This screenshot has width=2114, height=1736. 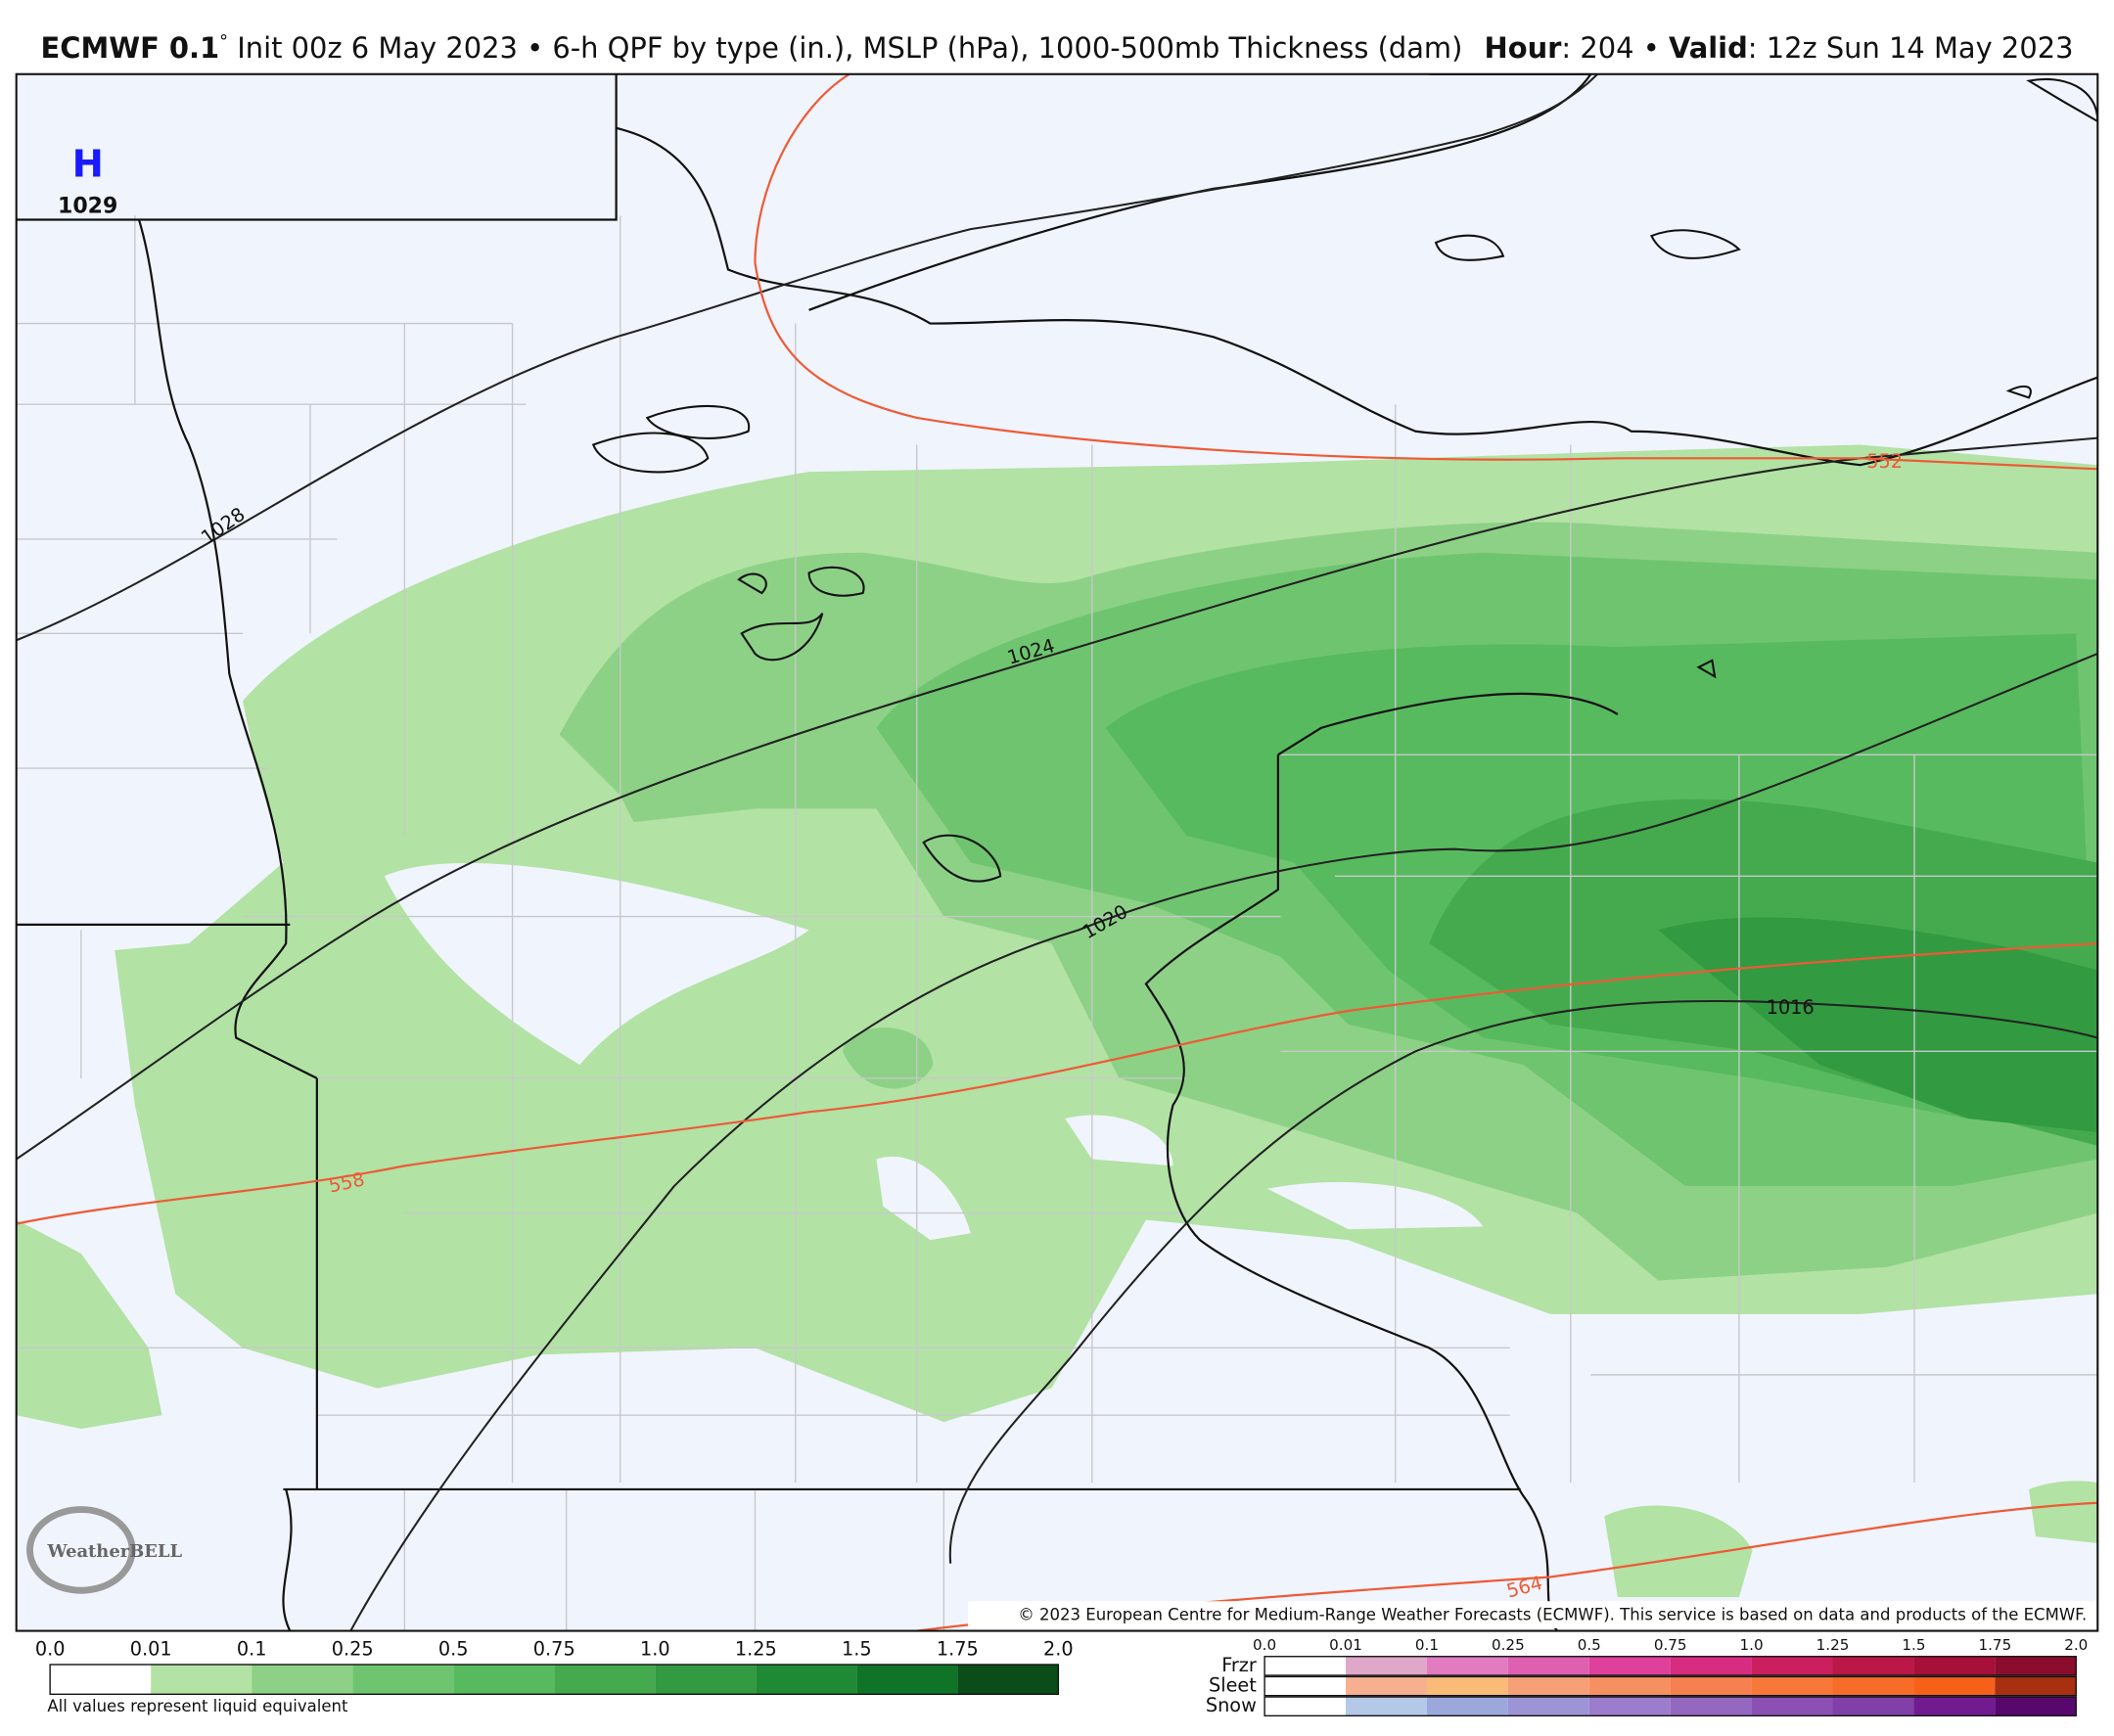 What do you see at coordinates (373, 48) in the screenshot?
I see `init: Init 00z 6 May 2023` at bounding box center [373, 48].